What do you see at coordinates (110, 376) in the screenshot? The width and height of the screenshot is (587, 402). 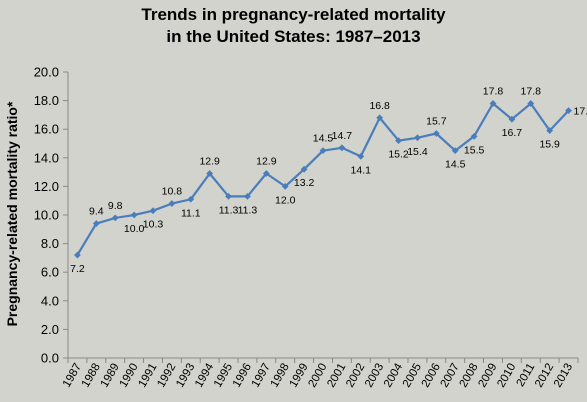 I see `x-tick-label: 1989` at bounding box center [110, 376].